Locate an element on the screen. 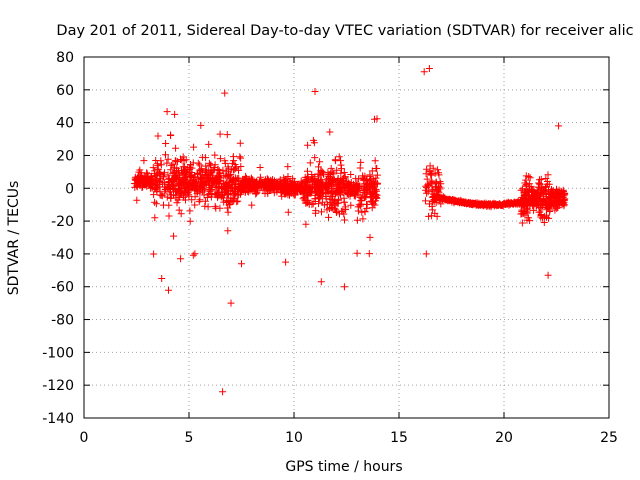 This screenshot has width=640, height=480. y-tick-label: 40 is located at coordinates (65, 124).